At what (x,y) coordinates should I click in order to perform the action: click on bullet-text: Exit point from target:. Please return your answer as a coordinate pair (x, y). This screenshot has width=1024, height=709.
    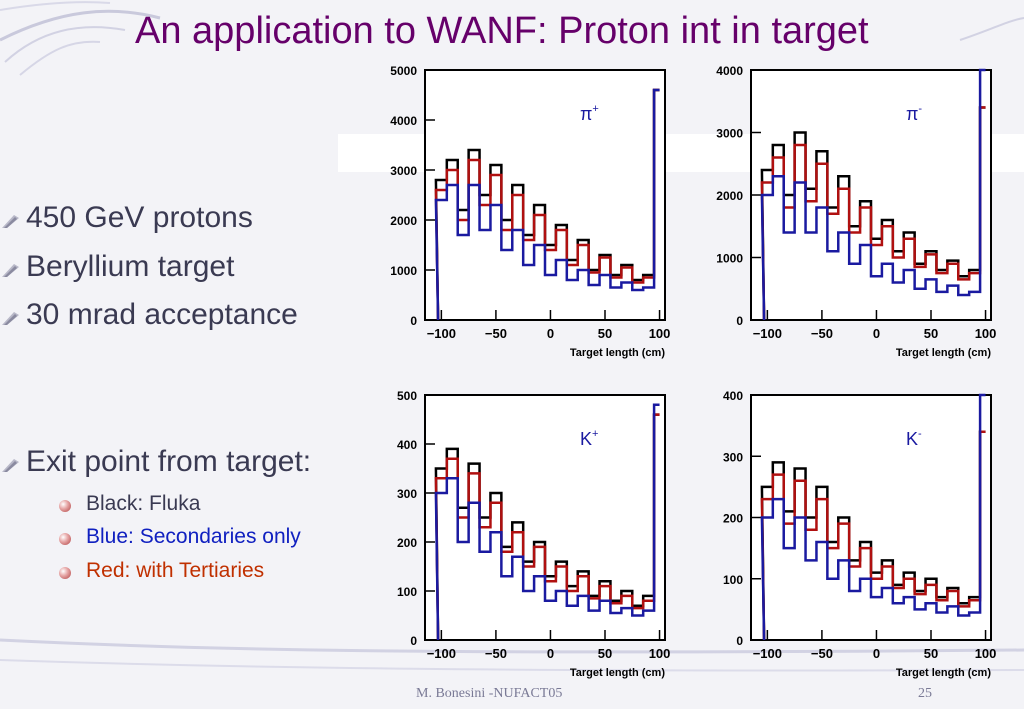
    Looking at the image, I should click on (169, 461).